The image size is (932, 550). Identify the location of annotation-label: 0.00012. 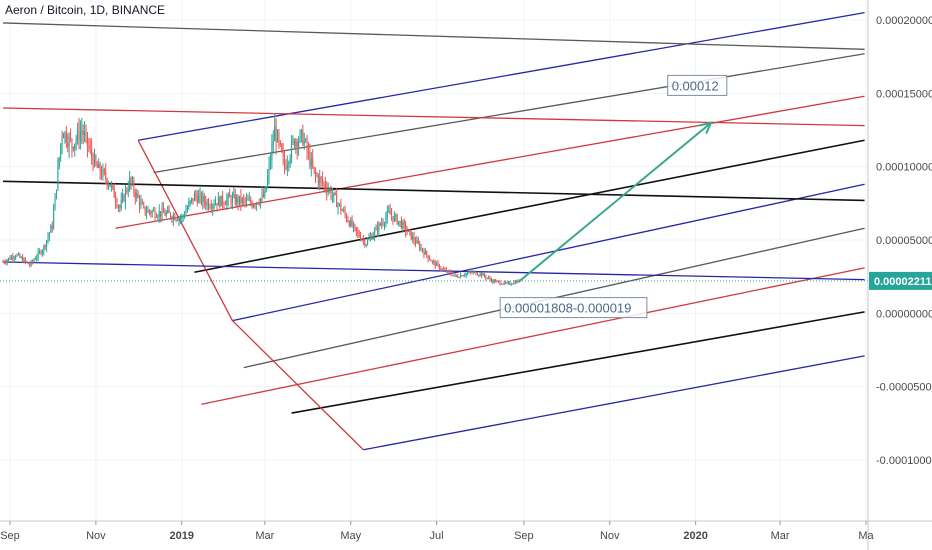
(695, 85).